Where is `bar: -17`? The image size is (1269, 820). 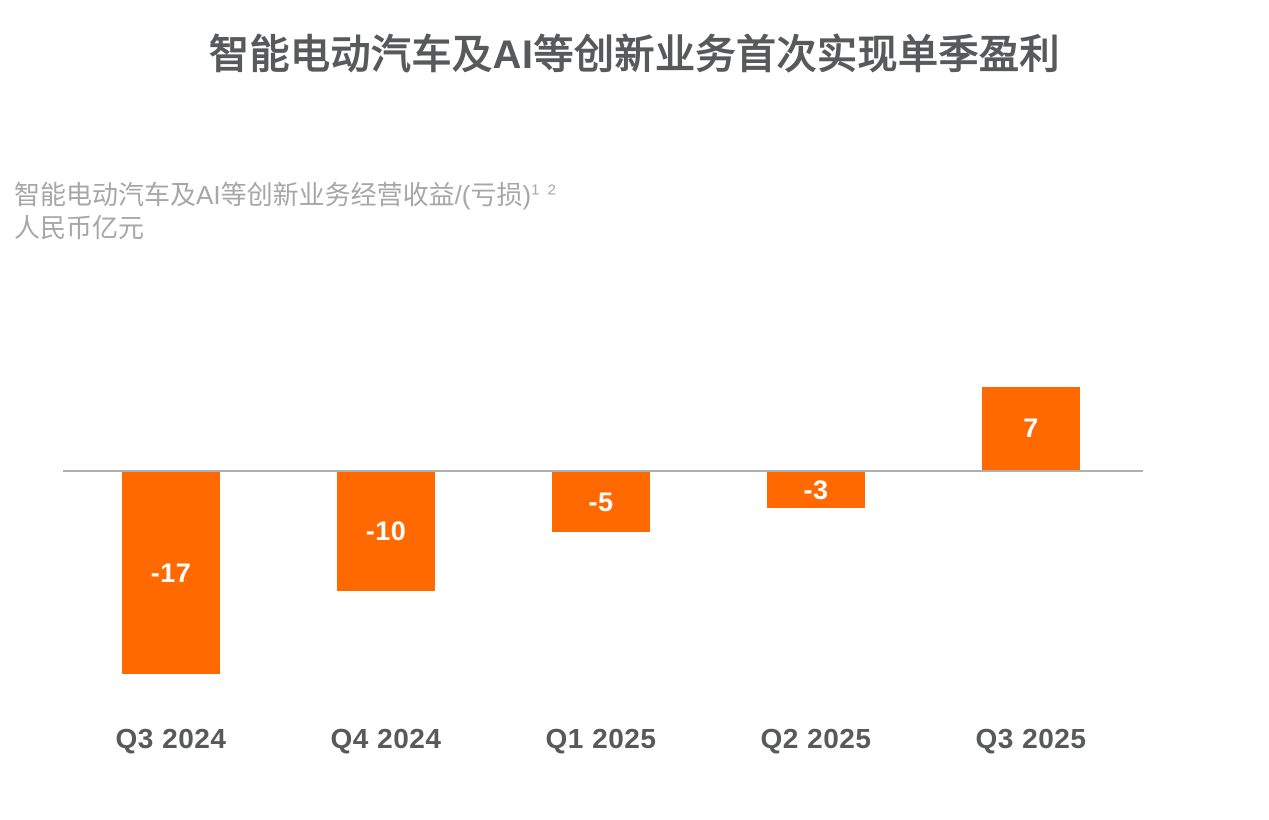 bar: -17 is located at coordinates (171, 573).